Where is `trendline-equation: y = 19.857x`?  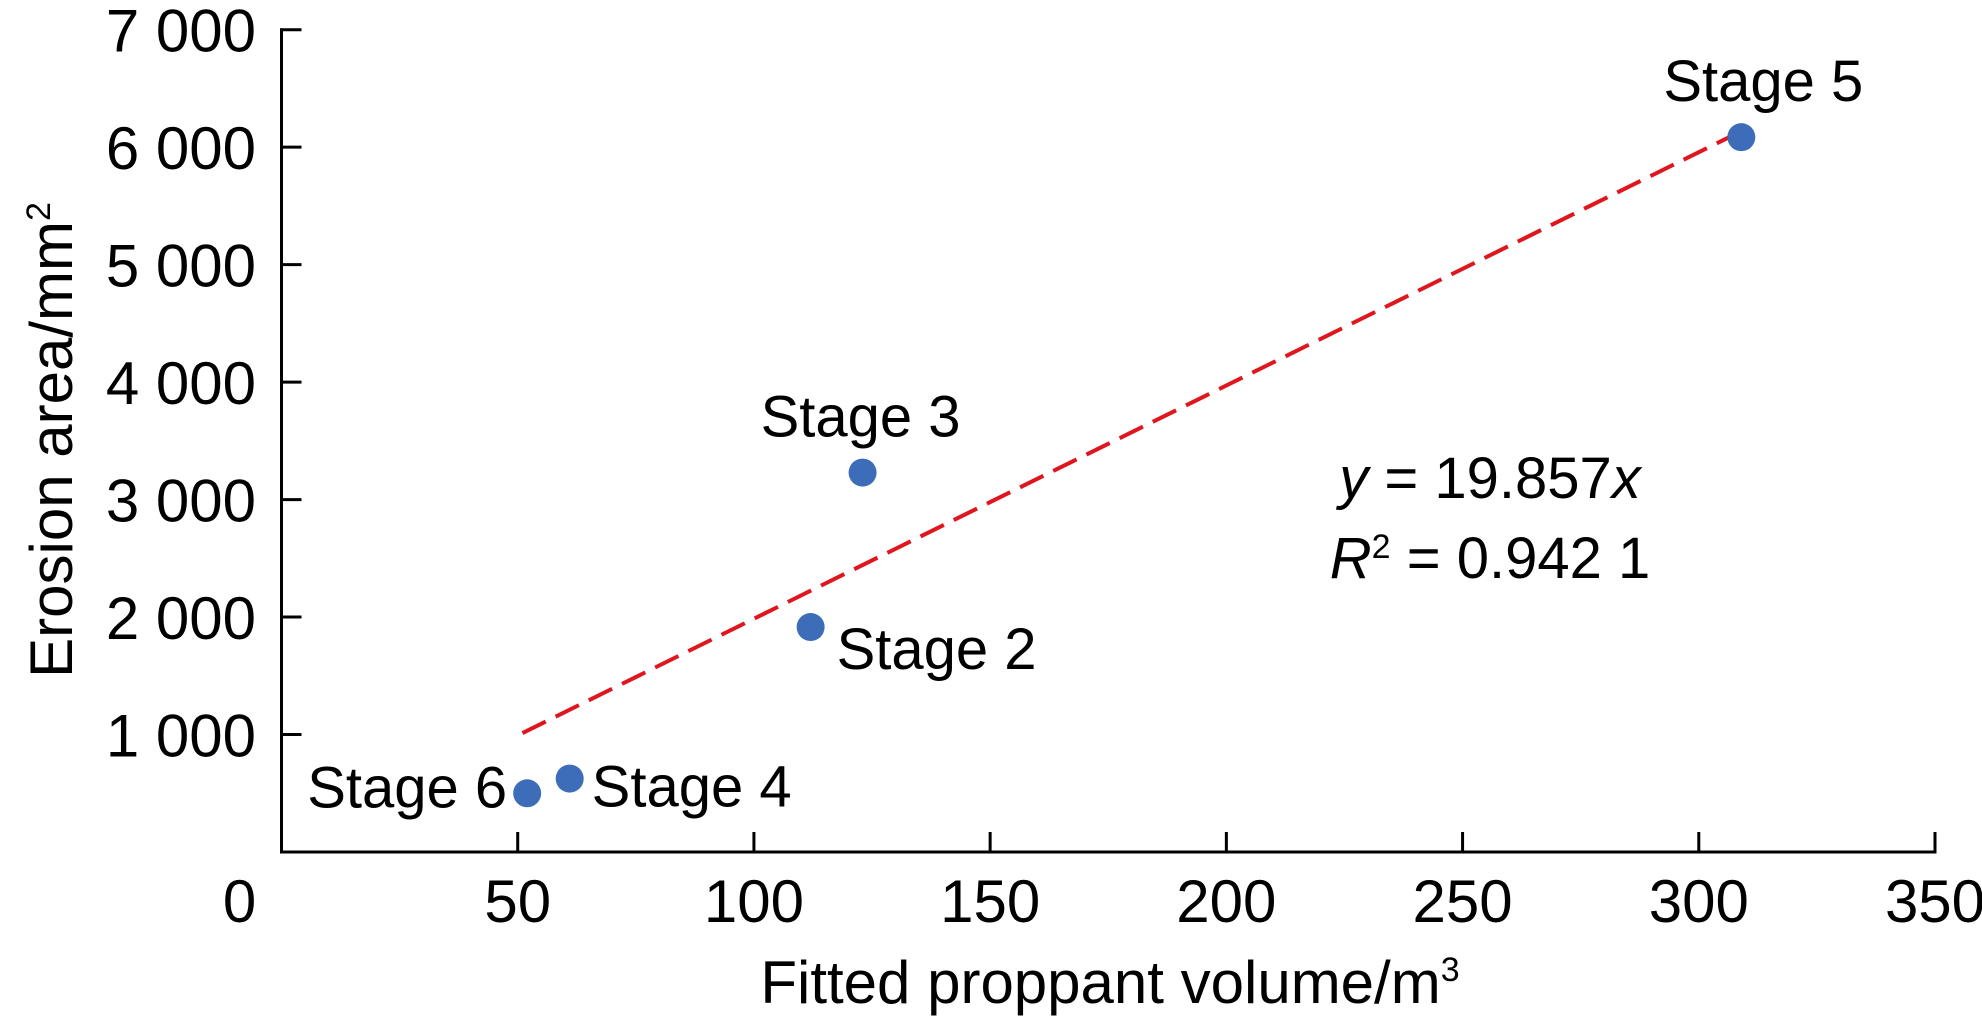
trendline-equation: y = 19.857x is located at coordinates (1489, 478).